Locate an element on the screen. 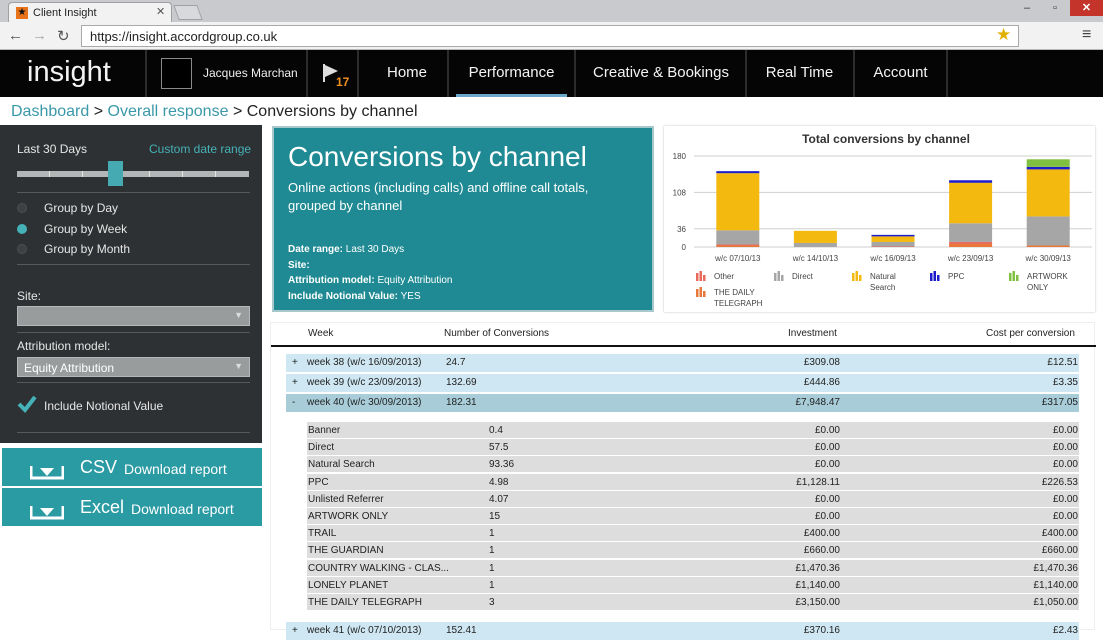  radio-group-by-day is located at coordinates (22, 208).